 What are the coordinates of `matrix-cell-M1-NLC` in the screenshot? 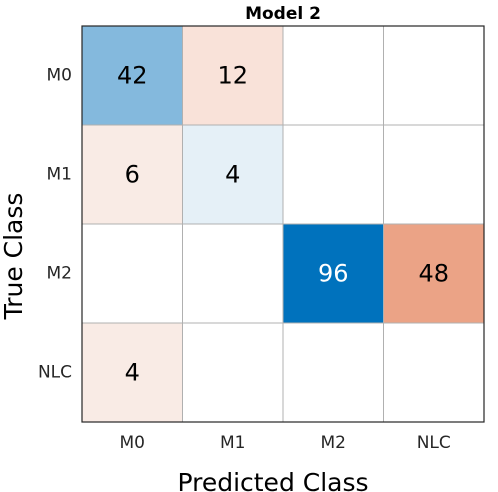 It's located at (433, 174).